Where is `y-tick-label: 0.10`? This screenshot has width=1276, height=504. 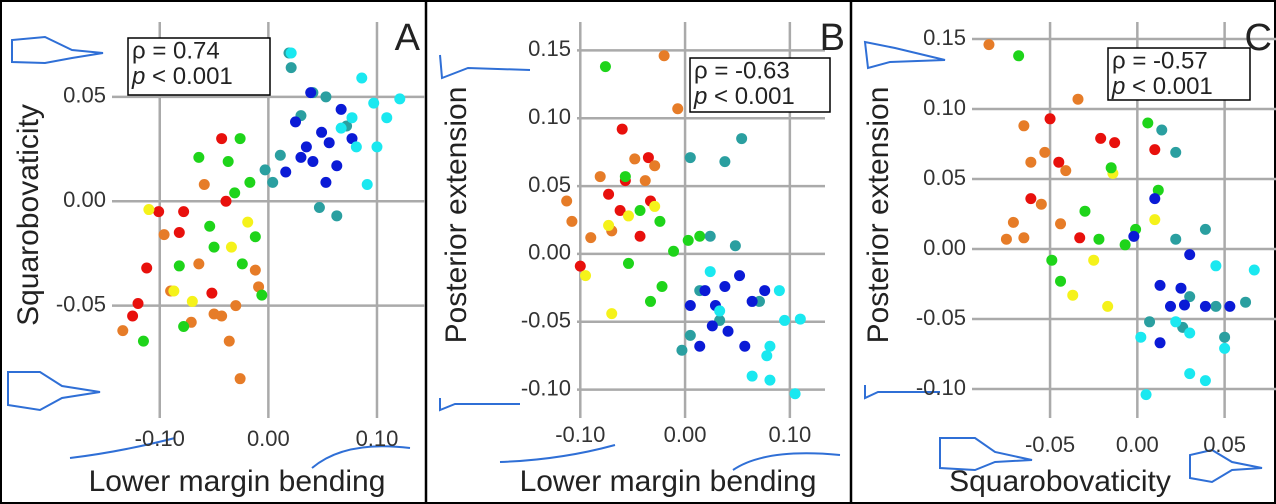
y-tick-label: 0.10 is located at coordinates (944, 107).